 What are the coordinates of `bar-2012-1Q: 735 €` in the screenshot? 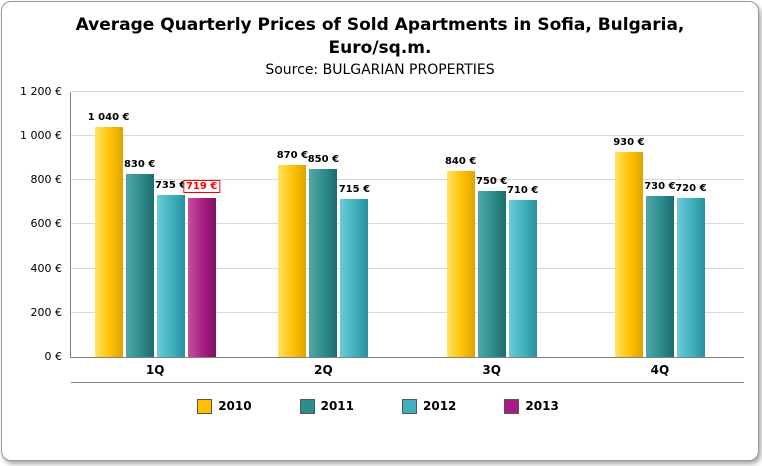 It's located at (170, 268).